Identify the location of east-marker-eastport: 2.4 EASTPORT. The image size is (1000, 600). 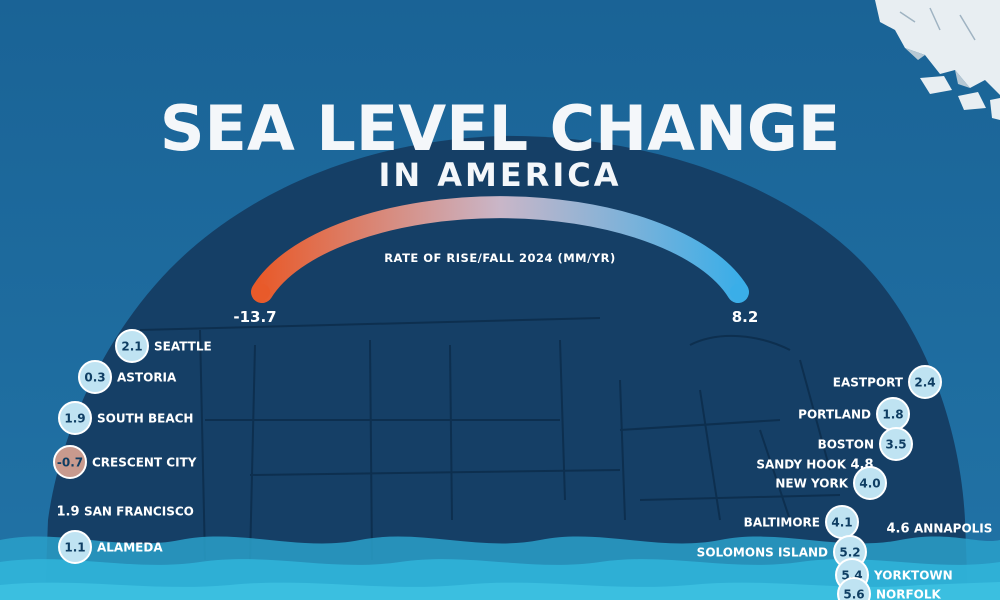
(887, 382).